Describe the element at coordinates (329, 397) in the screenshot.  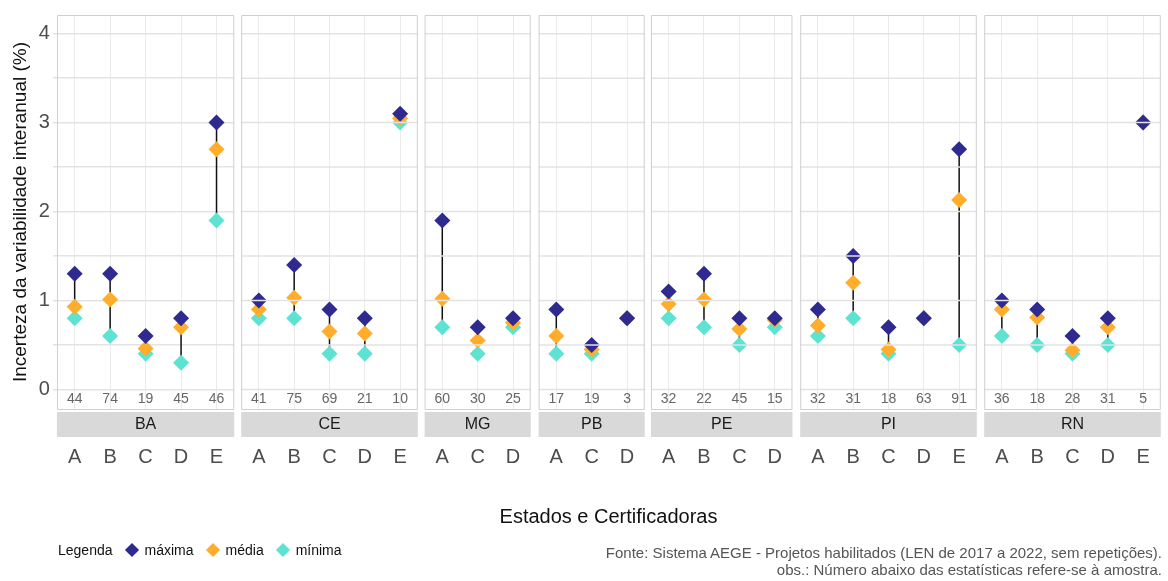
I see `annotation: 69` at that location.